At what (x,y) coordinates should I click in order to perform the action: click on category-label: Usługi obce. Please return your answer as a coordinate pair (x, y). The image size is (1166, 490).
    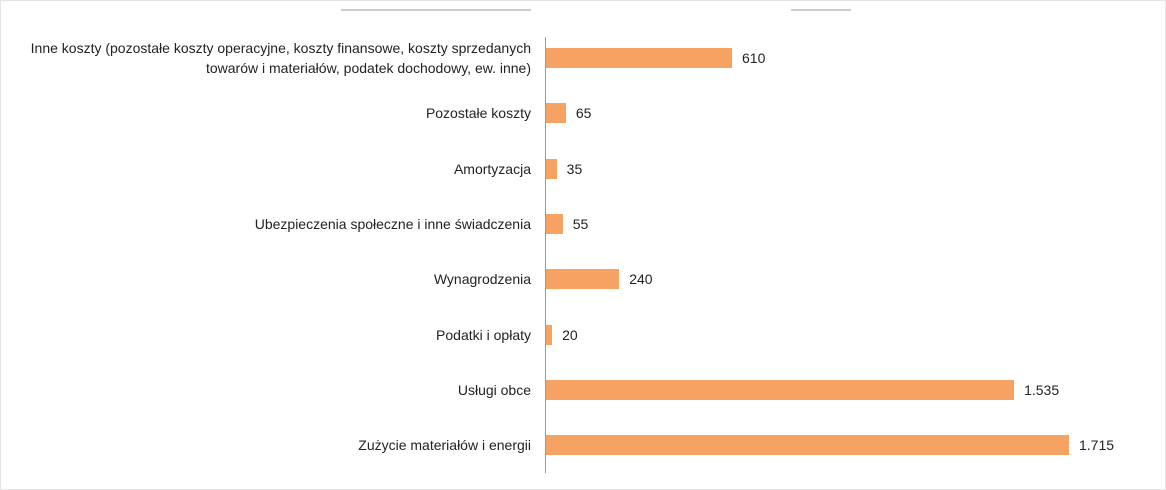
    Looking at the image, I should click on (494, 389).